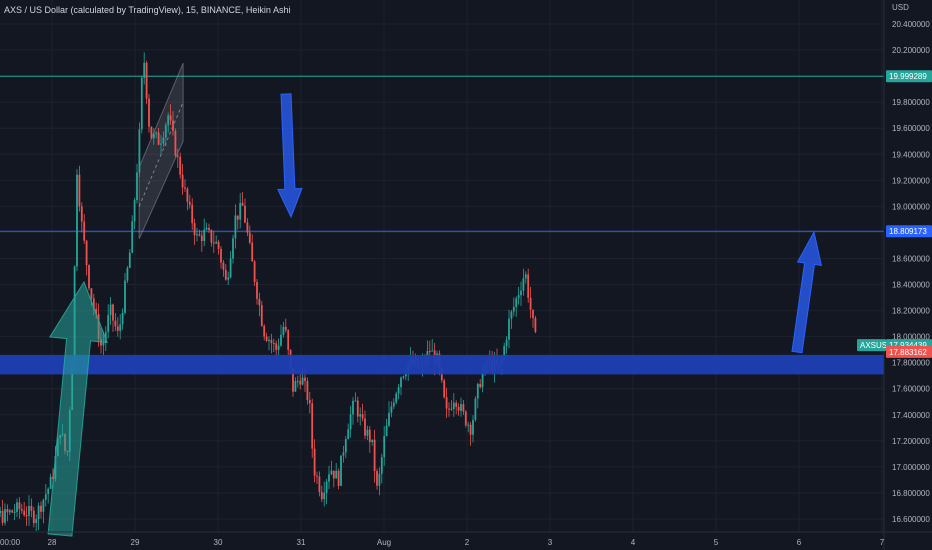 This screenshot has height=550, width=932. I want to click on y-tick-label: 17.200000, so click(911, 441).